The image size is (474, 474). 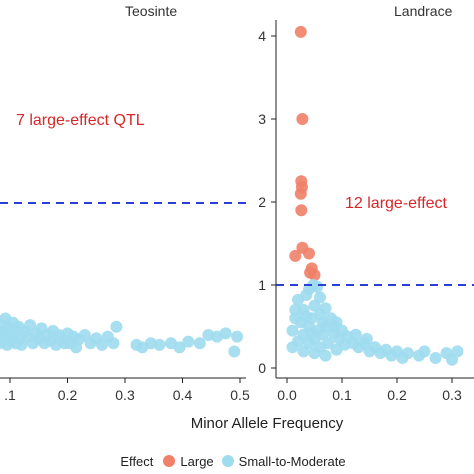 I want to click on x-tick-label: .1, so click(x=10, y=395).